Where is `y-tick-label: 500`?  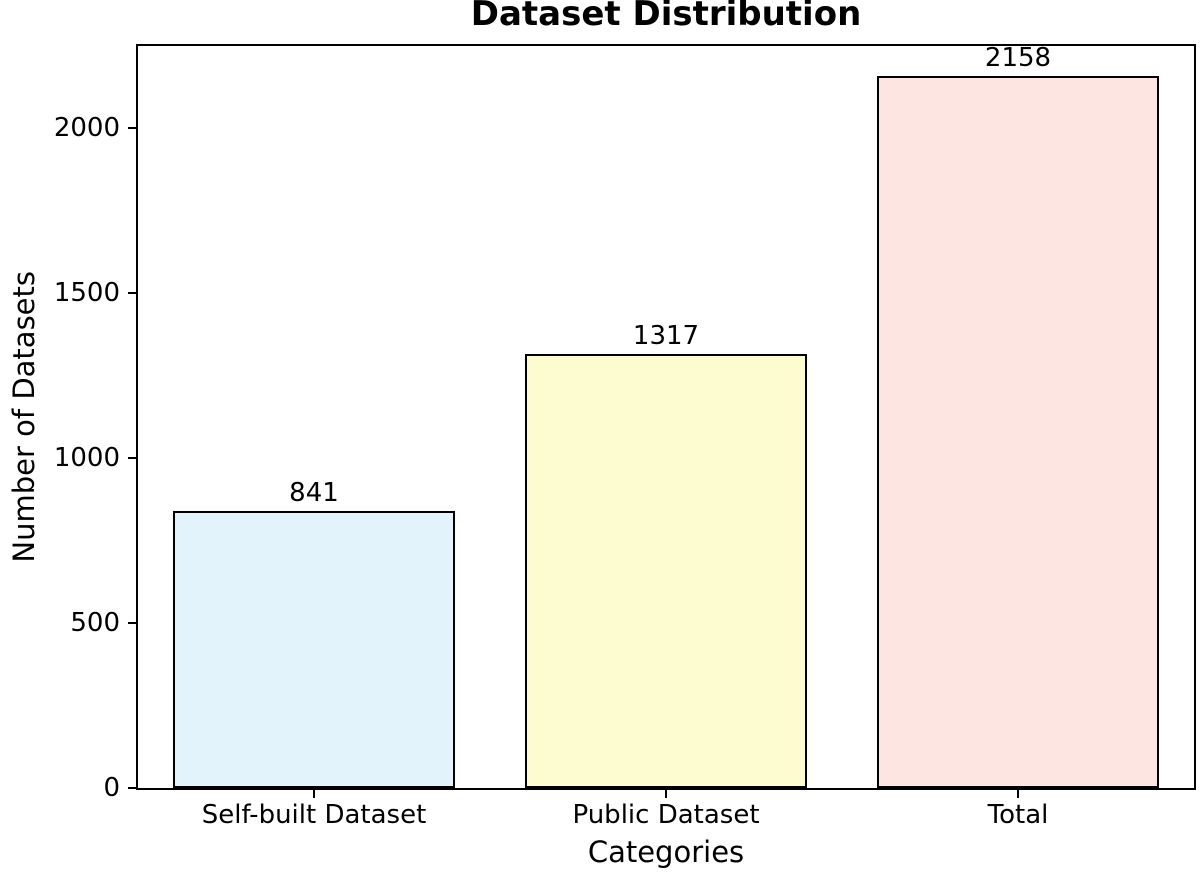 y-tick-label: 500 is located at coordinates (95, 623).